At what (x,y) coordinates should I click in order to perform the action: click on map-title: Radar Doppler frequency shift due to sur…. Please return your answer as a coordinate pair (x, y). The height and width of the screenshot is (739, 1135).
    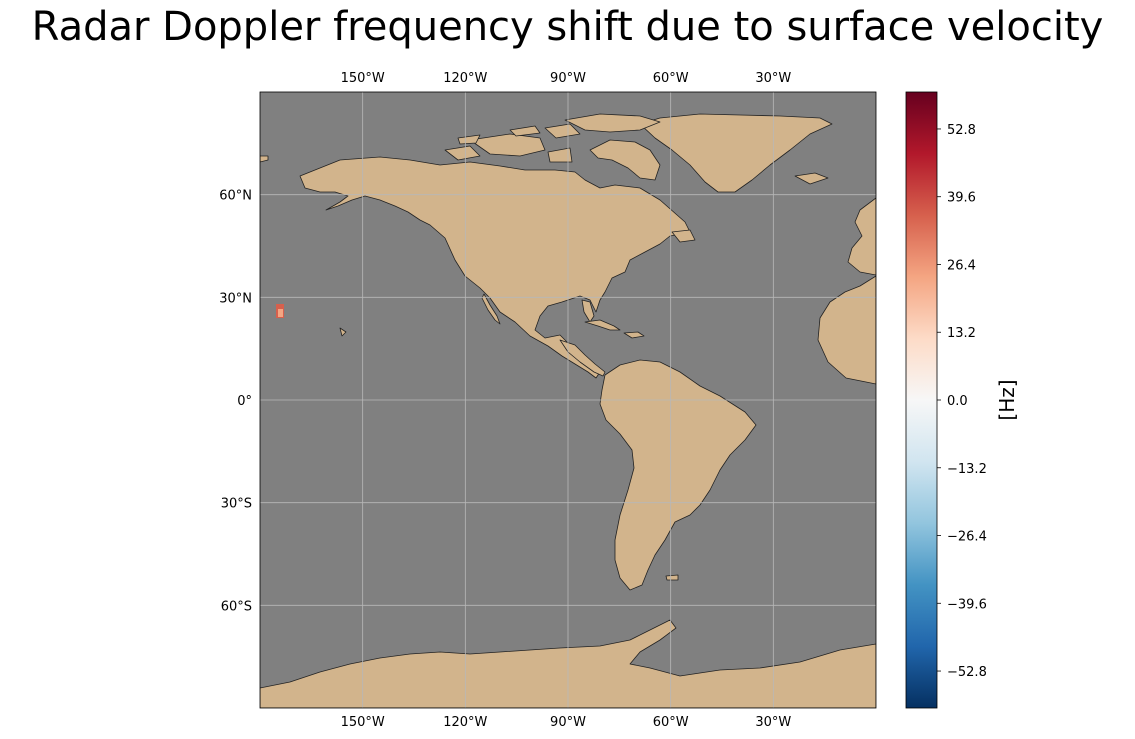
    Looking at the image, I should click on (567, 27).